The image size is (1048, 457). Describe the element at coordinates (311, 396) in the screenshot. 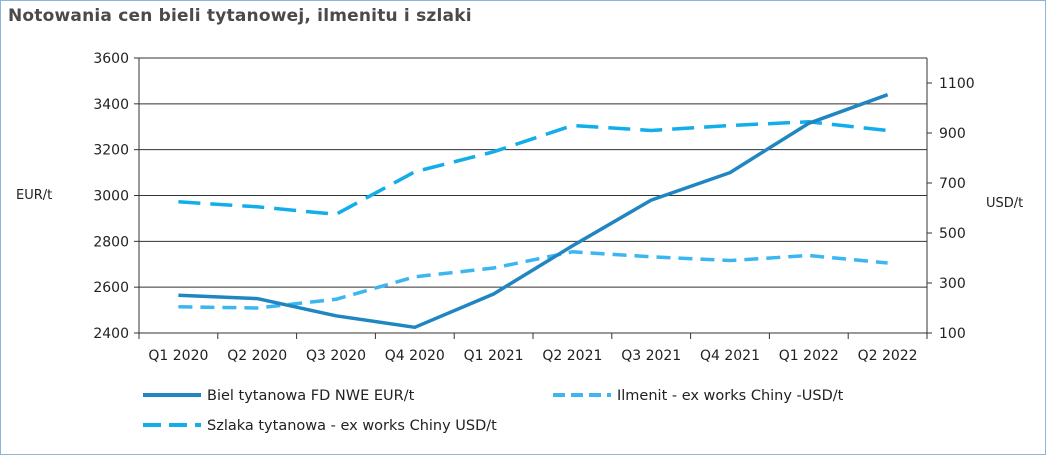

I see `legend-label-biel: Biel tytanowa FD NWE EUR/t` at that location.